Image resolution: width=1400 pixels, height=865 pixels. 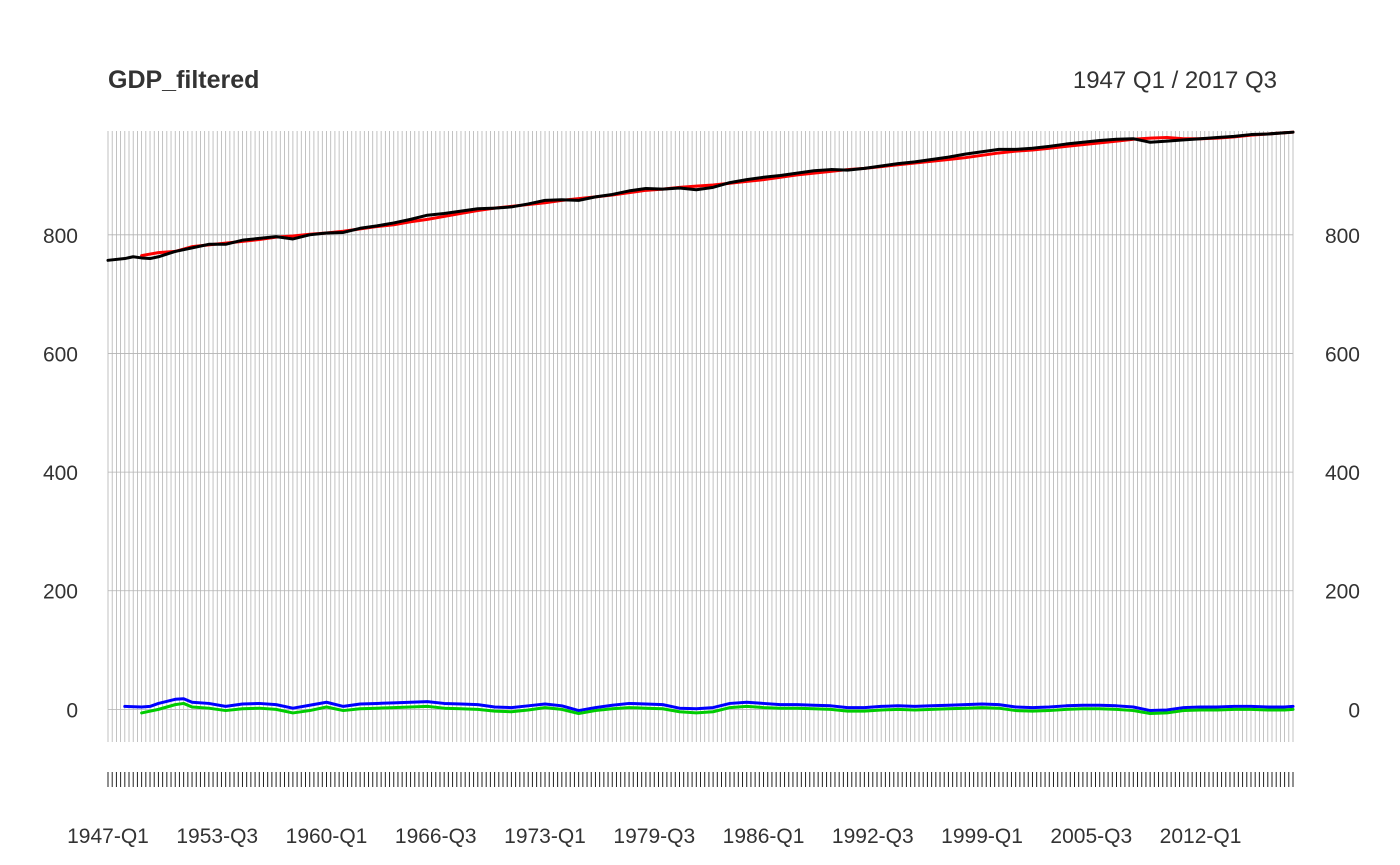 I want to click on y-axis-right: 0 200 400 600 800, so click(x=1342, y=474).